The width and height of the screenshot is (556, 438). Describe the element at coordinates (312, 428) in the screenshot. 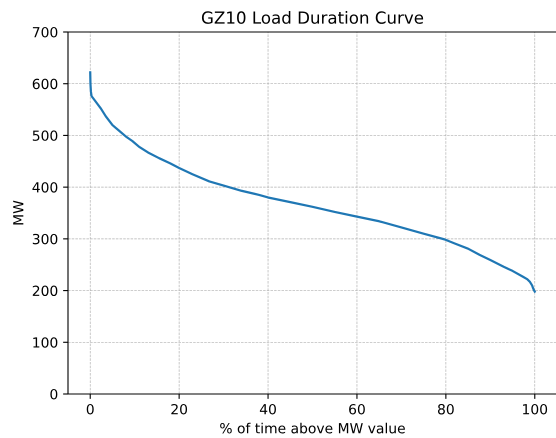

I see `x-axis-title: % of time above MW value` at that location.